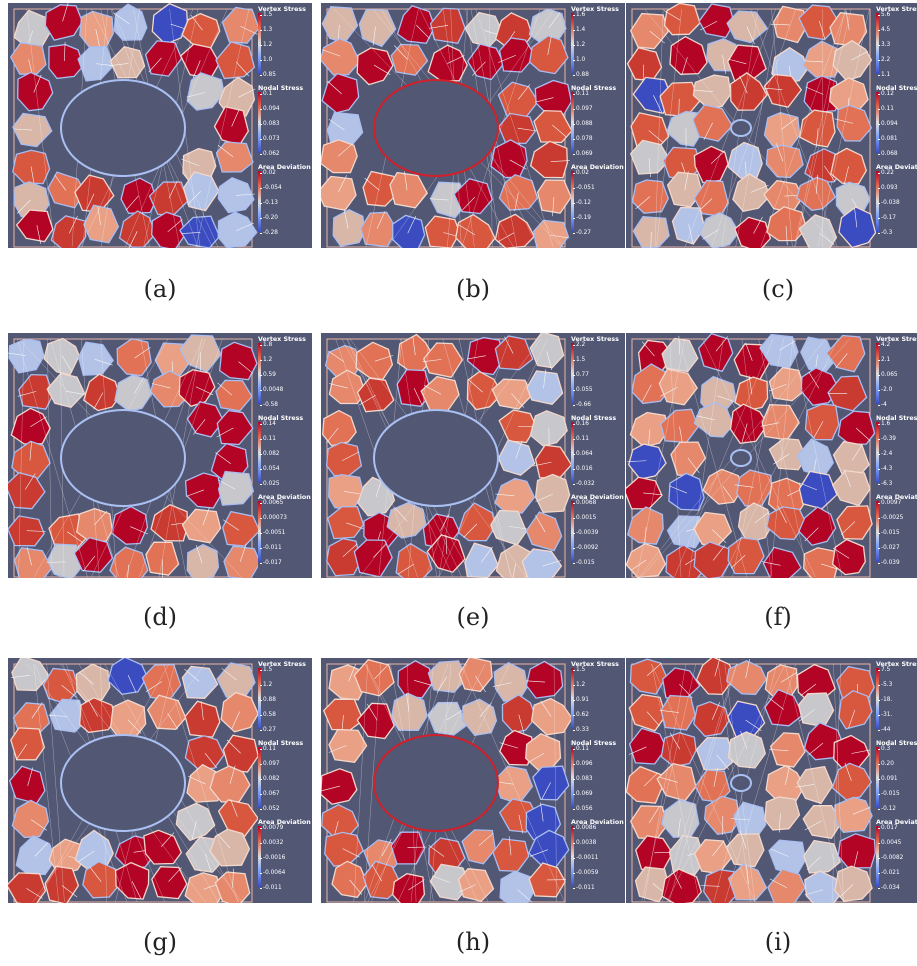 This screenshot has width=917, height=966. I want to click on colorbar-tick-label: -0.015, so click(584, 563).